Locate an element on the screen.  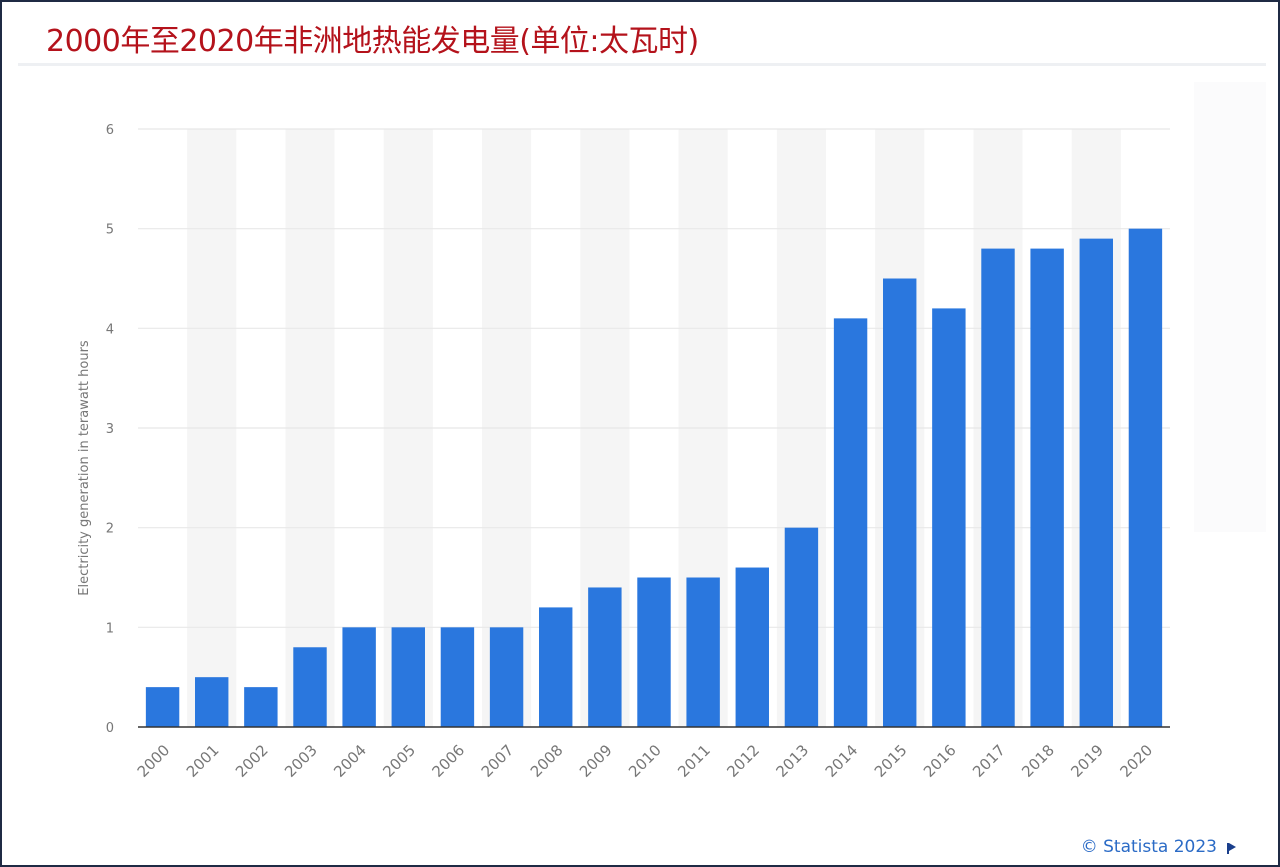
x-tick-label: 2004 is located at coordinates (350, 761).